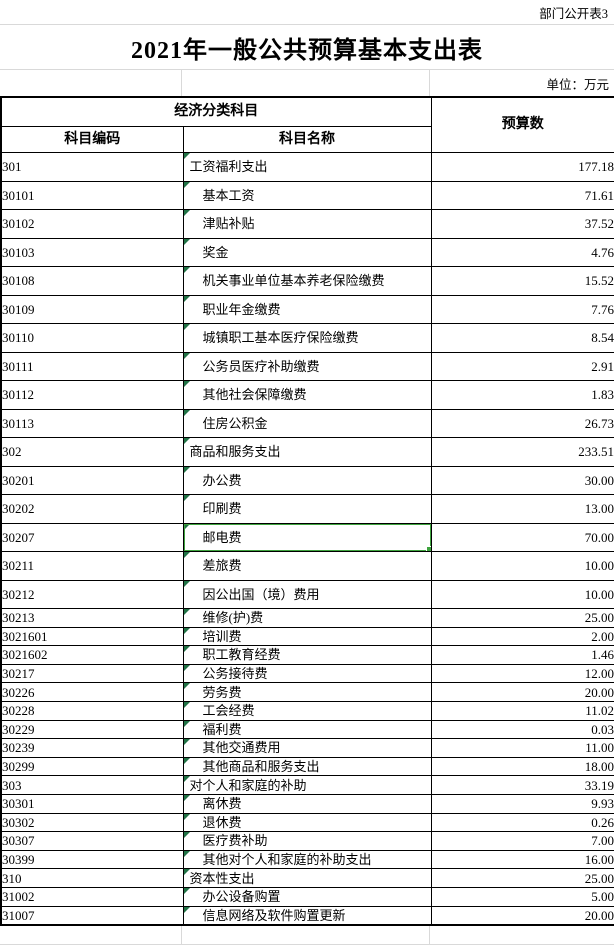 This screenshot has width=614, height=945. I want to click on cell-budget-value: 13.00, so click(522, 509).